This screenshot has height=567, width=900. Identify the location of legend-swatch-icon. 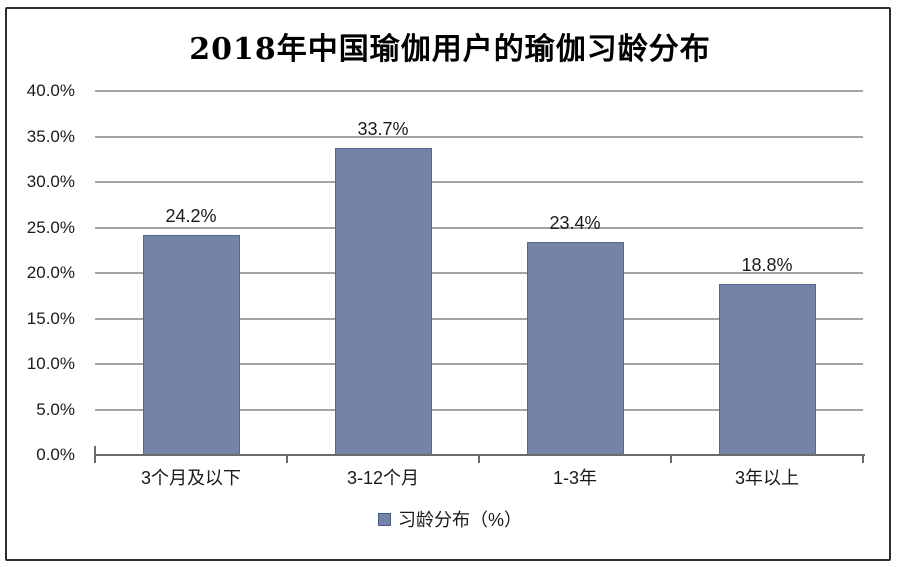
(384, 519).